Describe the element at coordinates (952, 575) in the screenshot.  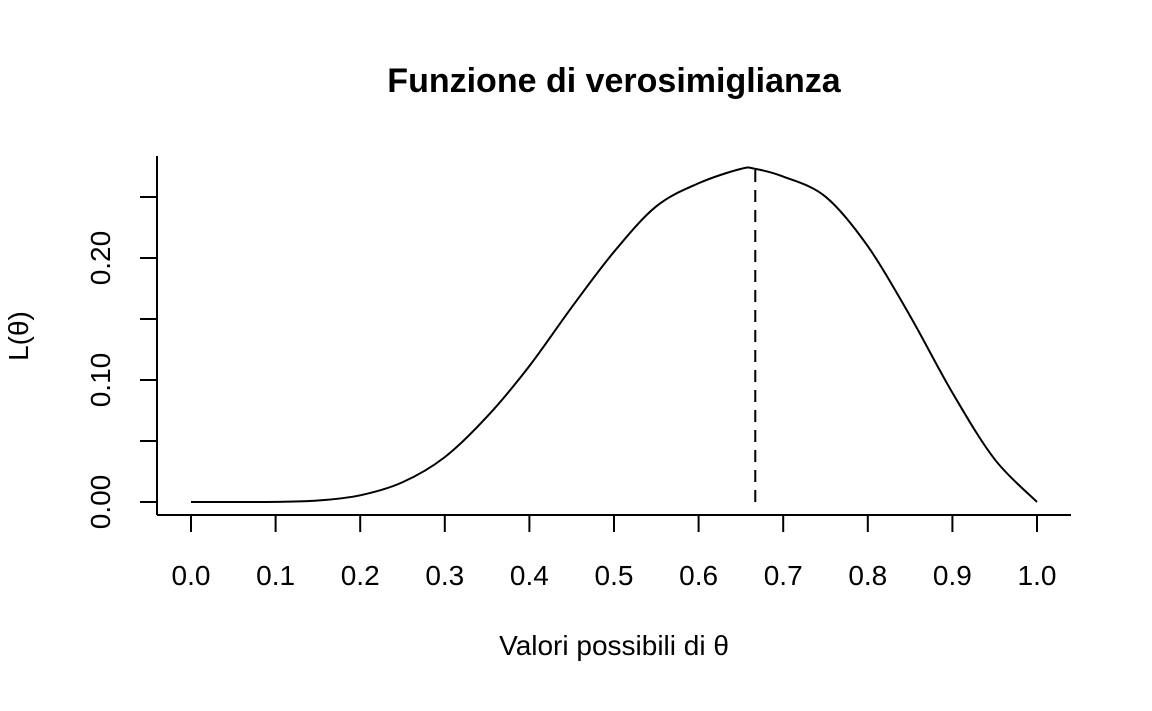
I see `x-tick-label: 0.9` at that location.